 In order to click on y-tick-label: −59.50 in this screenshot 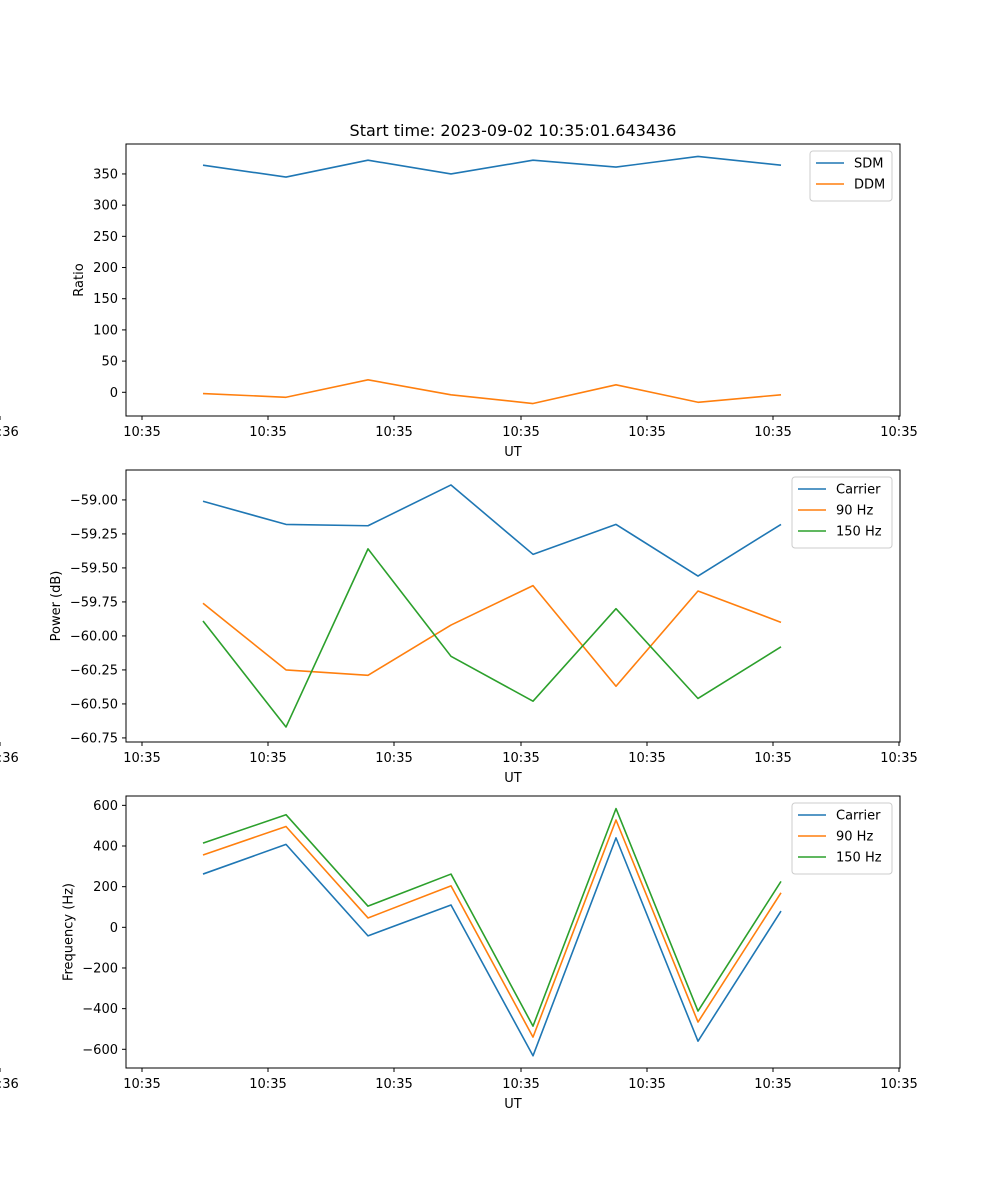, I will do `click(94, 568)`.